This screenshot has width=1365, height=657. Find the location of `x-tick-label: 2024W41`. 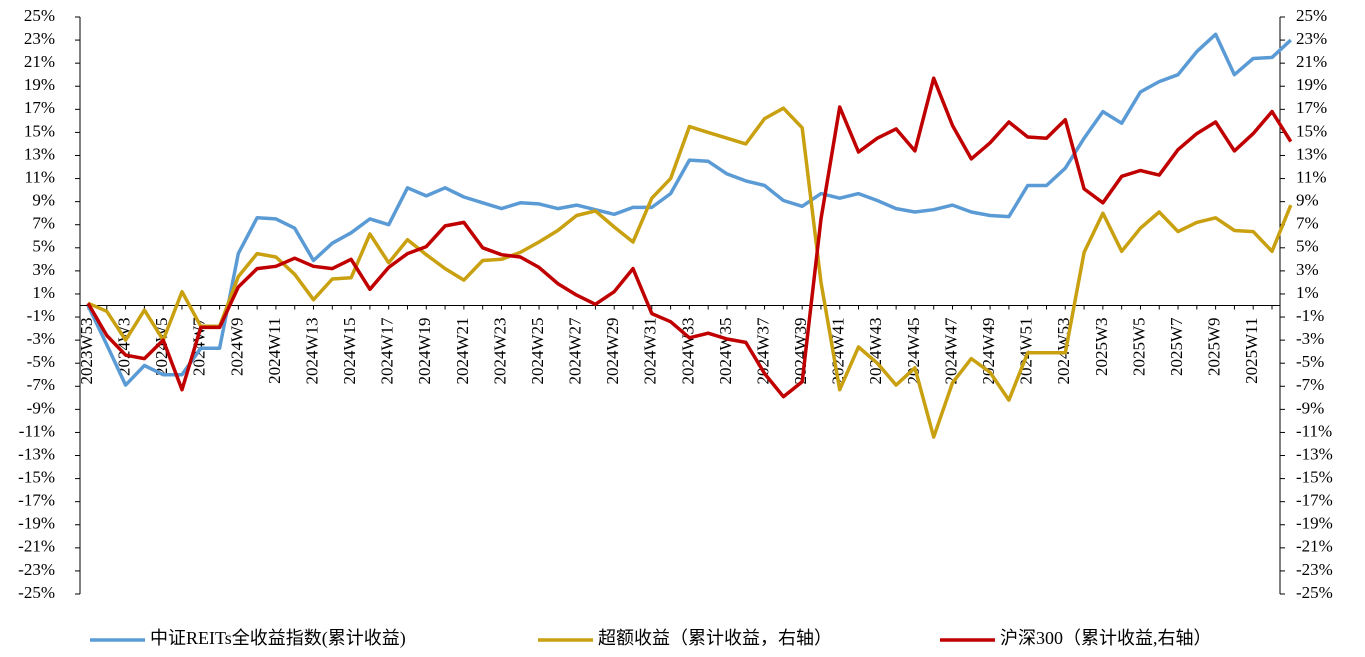

x-tick-label: 2024W41 is located at coordinates (838, 351).